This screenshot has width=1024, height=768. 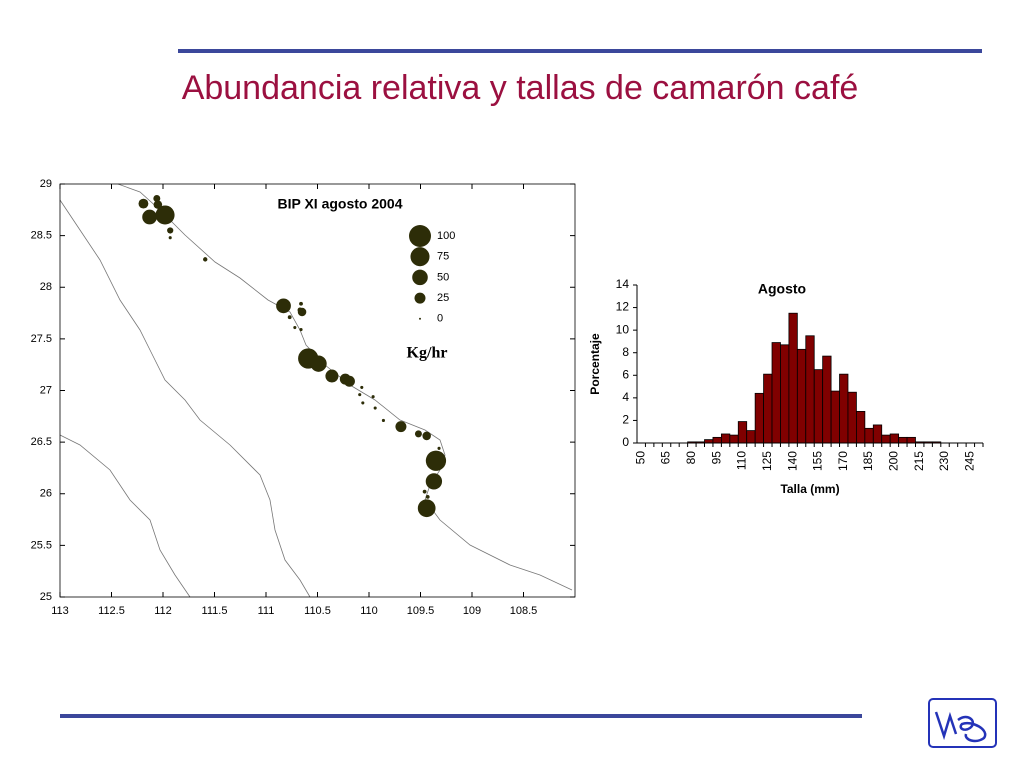 I want to click on legend-label: 50, so click(x=443, y=277).